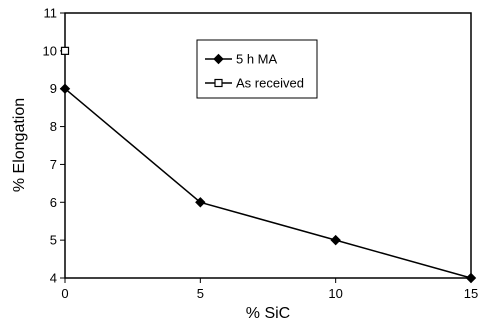  What do you see at coordinates (257, 59) in the screenshot?
I see `legend-label: 5 h MA` at bounding box center [257, 59].